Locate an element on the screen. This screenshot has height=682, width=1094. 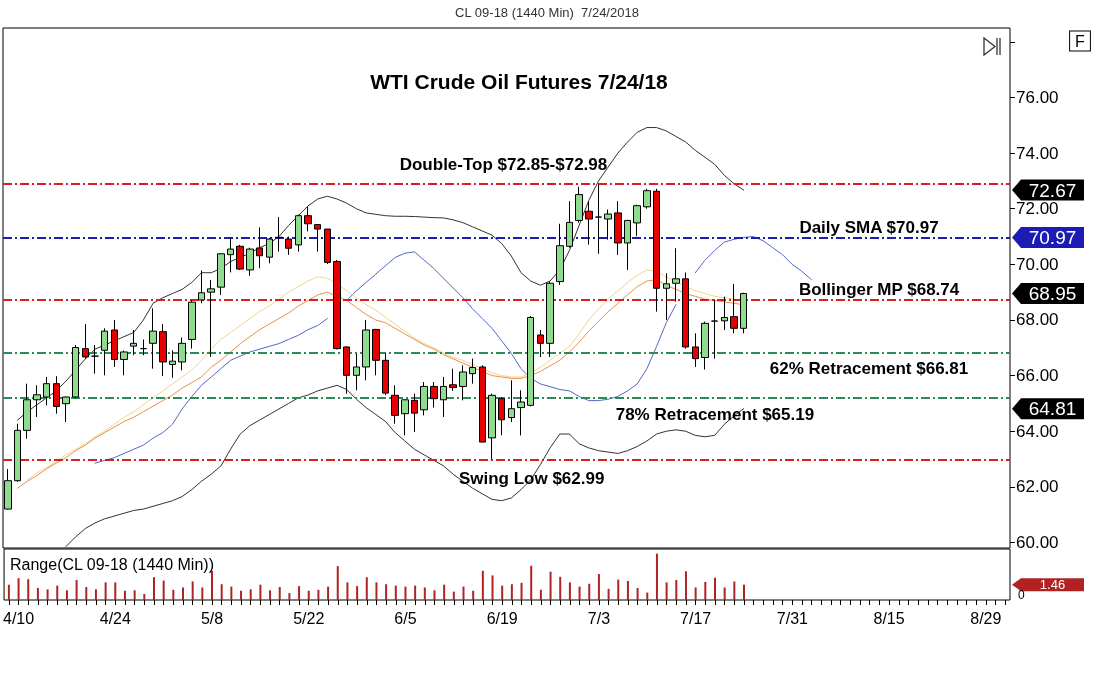
x-tick-label: 6/19 is located at coordinates (502, 618).